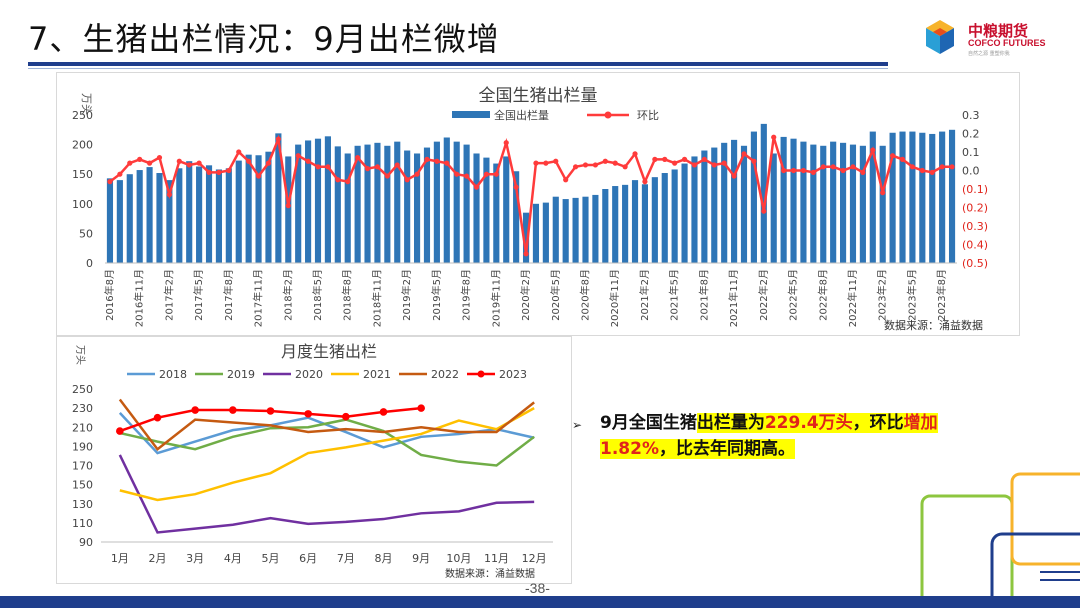 The width and height of the screenshot is (1080, 608). I want to click on legend-label-2019: 2019, so click(241, 374).